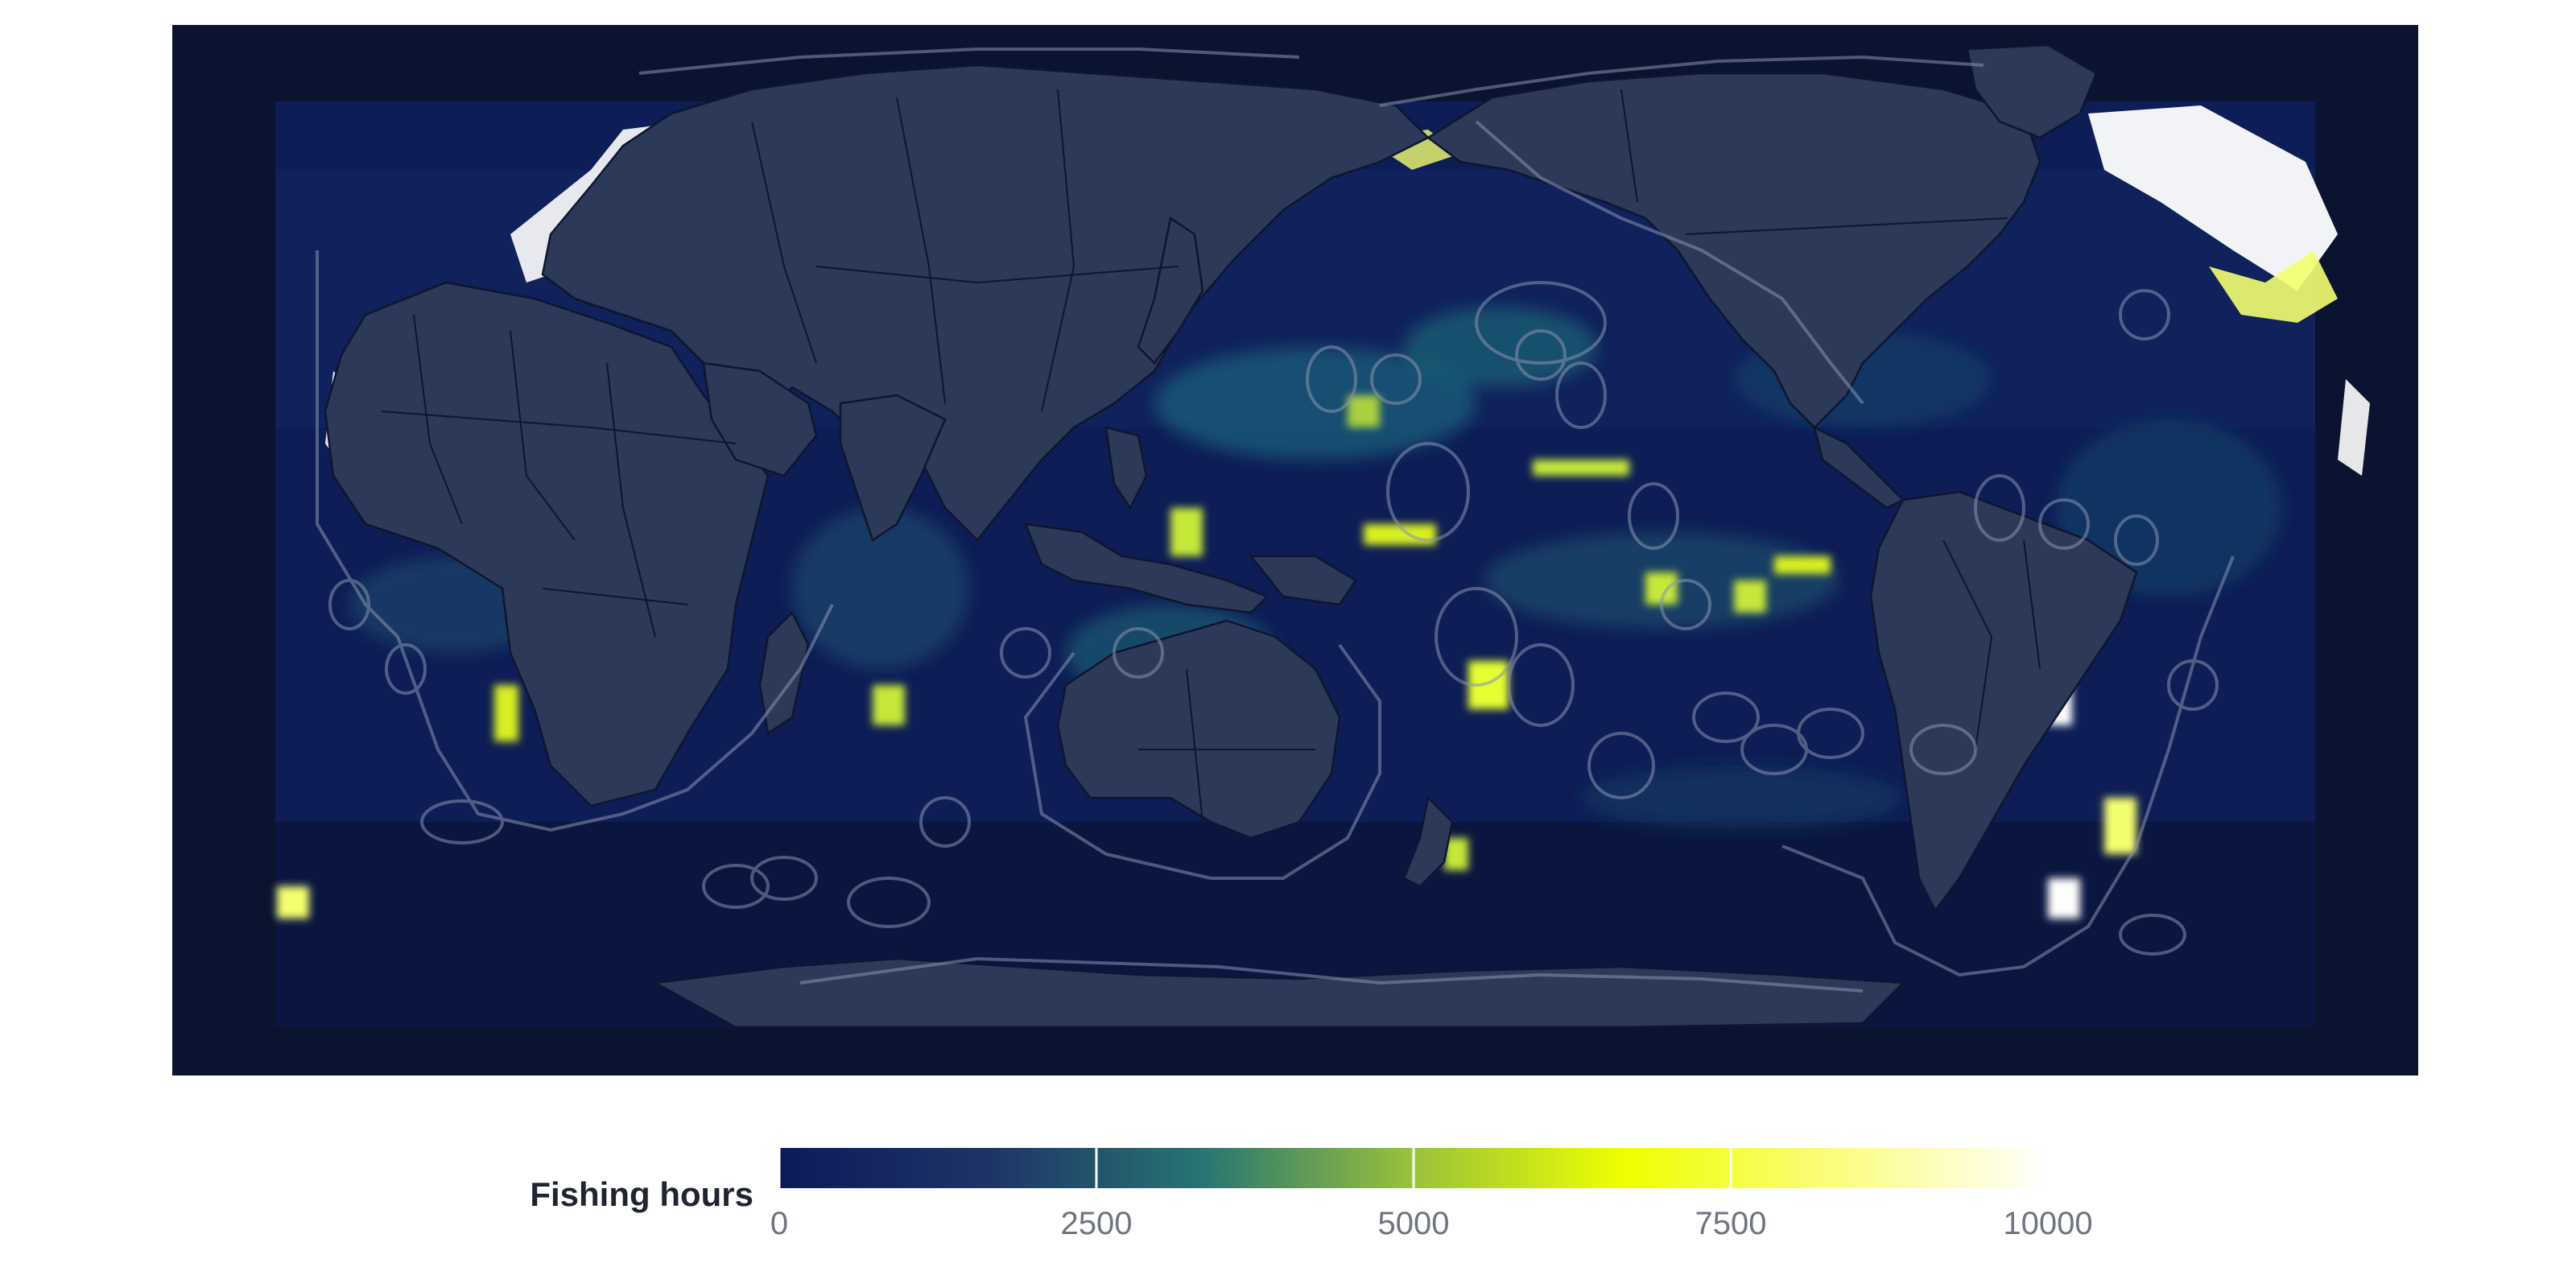 Image resolution: width=2576 pixels, height=1288 pixels. I want to click on new-zealand-landmass, so click(1428, 842).